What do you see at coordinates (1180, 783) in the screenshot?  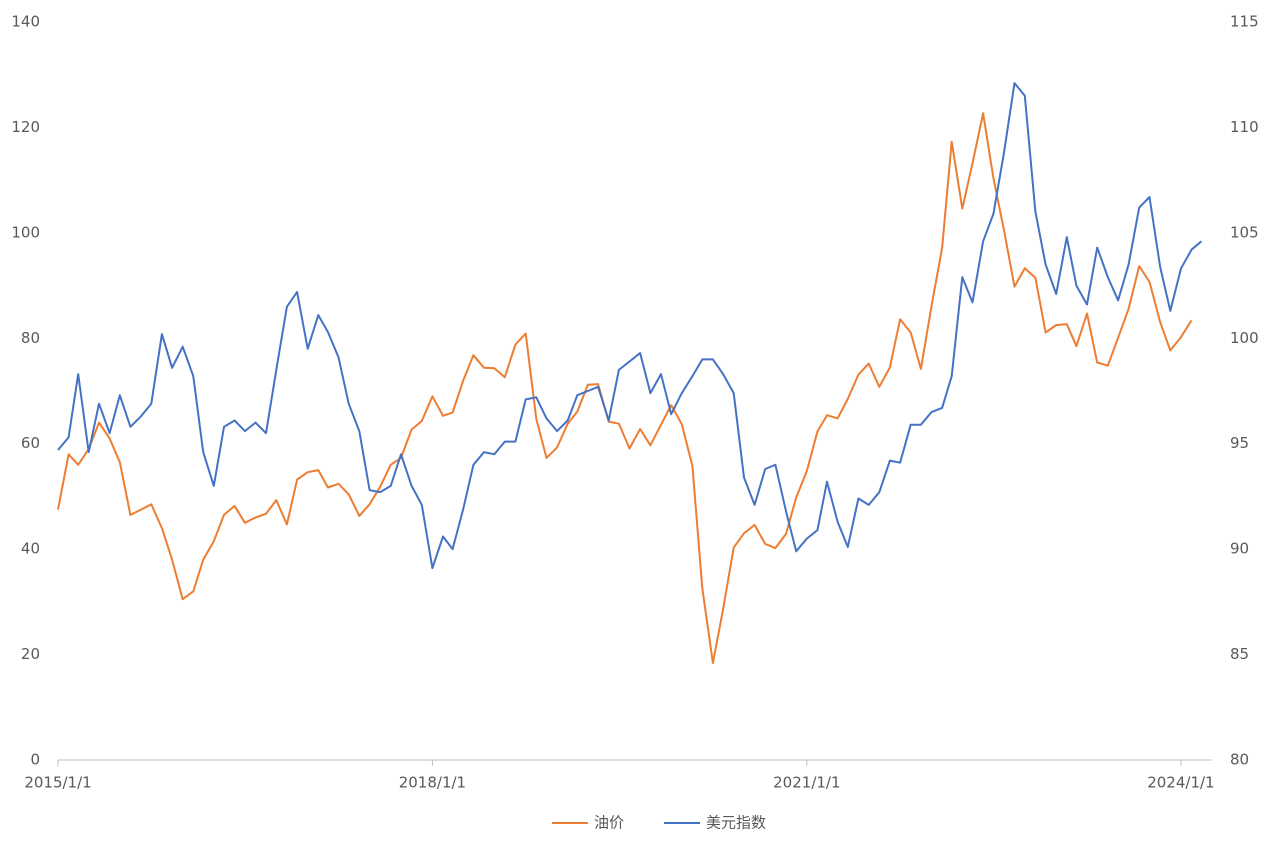 I see `x-tick-label: 2024/1/1` at bounding box center [1180, 783].